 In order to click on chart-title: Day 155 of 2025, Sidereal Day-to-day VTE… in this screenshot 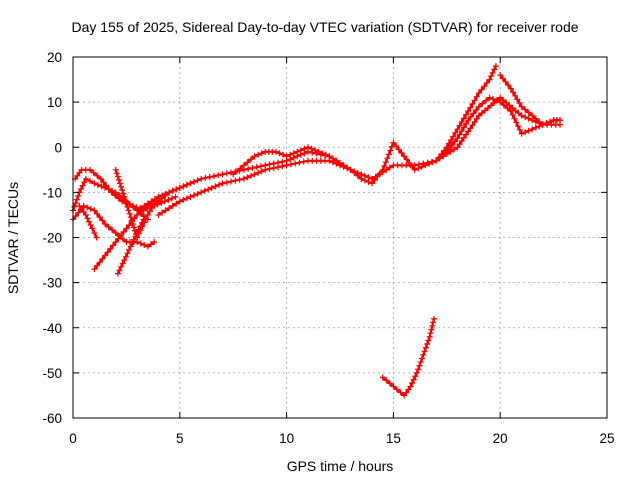, I will do `click(324, 27)`.